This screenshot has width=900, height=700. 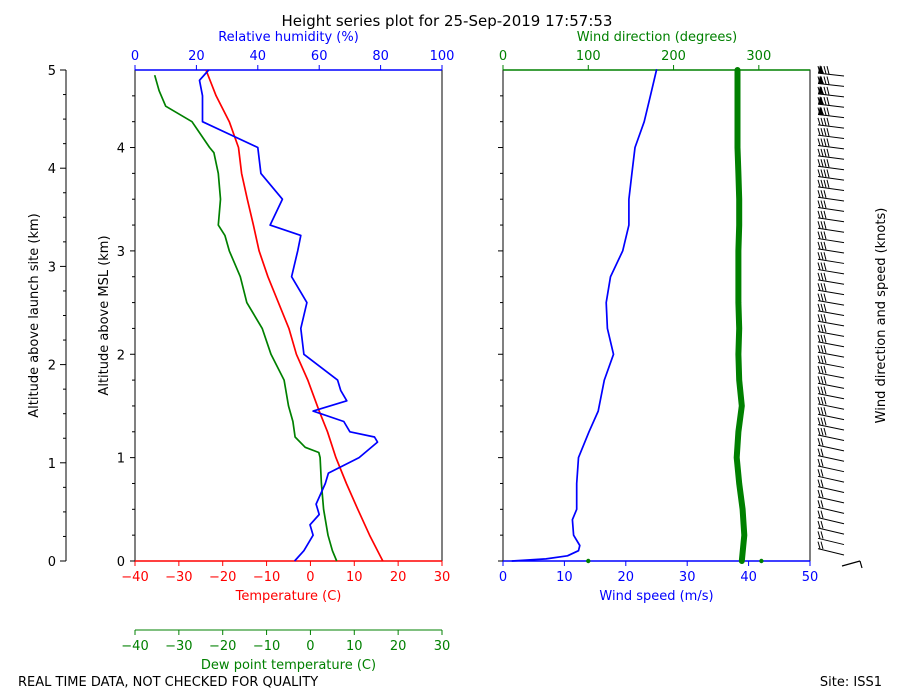 I want to click on wind-speed-line, so click(x=584, y=315).